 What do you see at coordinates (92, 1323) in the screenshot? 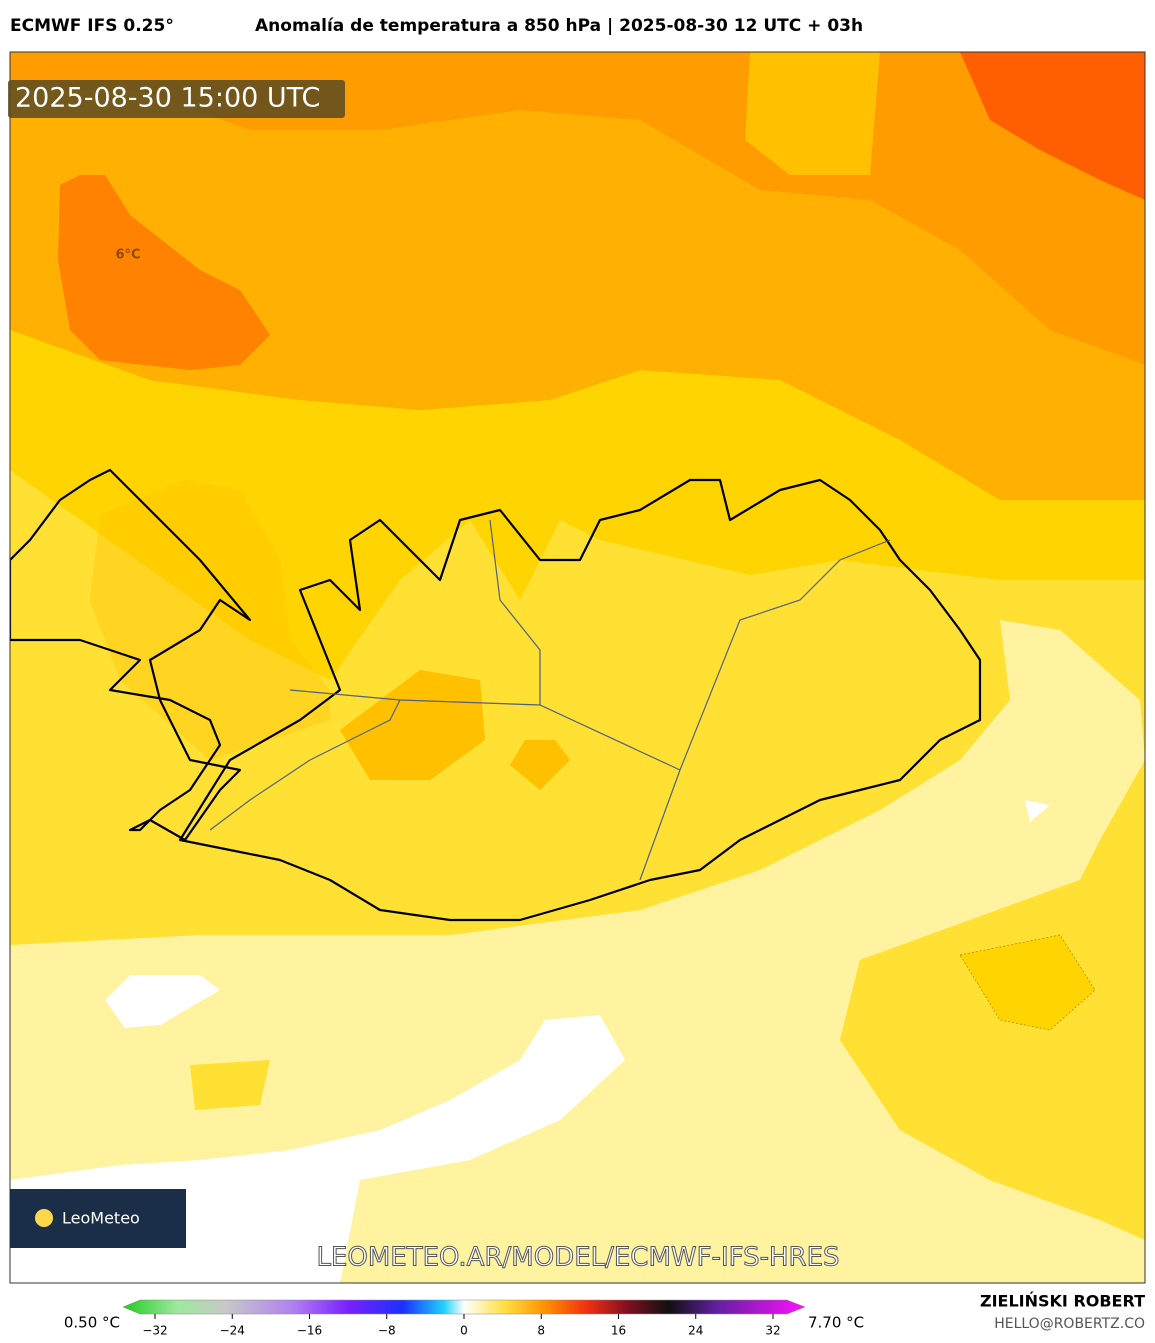
I see `colorbar-min: 0.50 °C` at bounding box center [92, 1323].